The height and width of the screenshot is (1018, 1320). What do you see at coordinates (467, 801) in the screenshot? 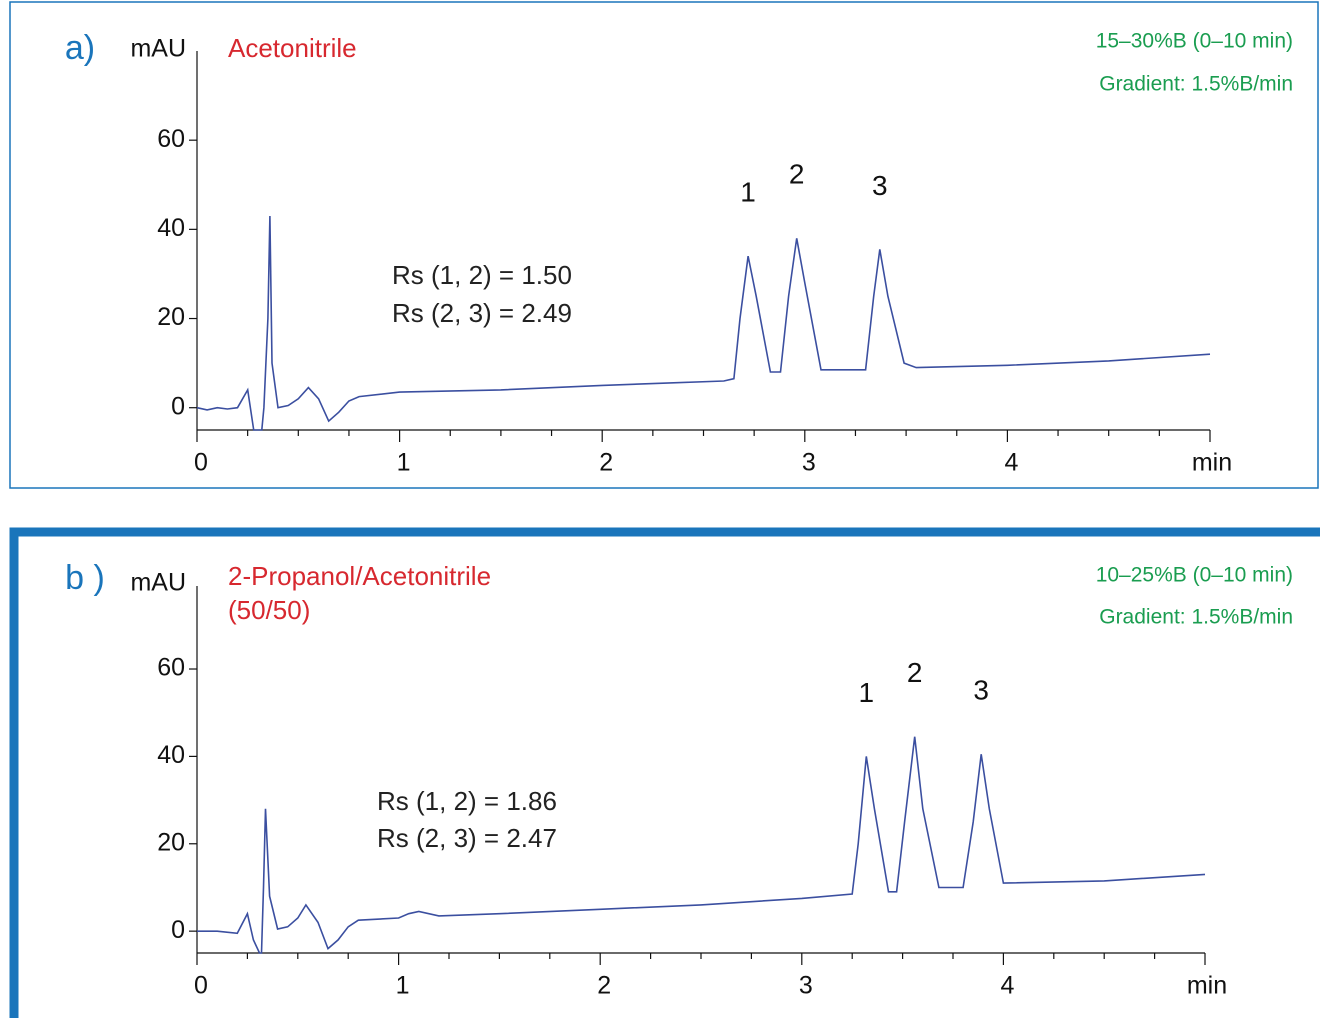
I see `resolution-text: Rs (1, 2) = 1.86` at bounding box center [467, 801].